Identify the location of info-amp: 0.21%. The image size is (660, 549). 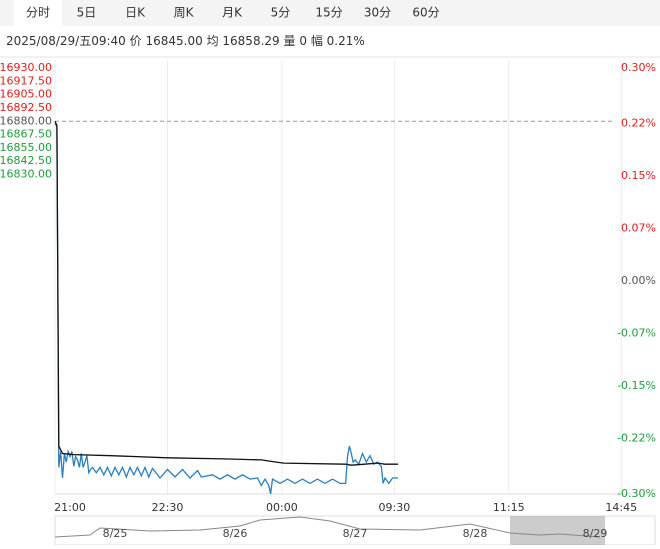
(346, 41).